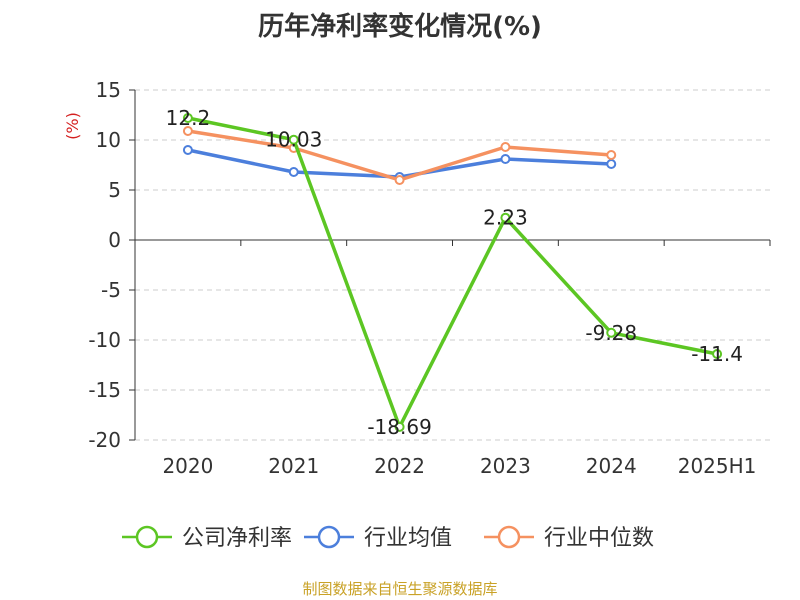 This screenshot has width=800, height=600. I want to click on x-tick-label: 2024, so click(611, 466).